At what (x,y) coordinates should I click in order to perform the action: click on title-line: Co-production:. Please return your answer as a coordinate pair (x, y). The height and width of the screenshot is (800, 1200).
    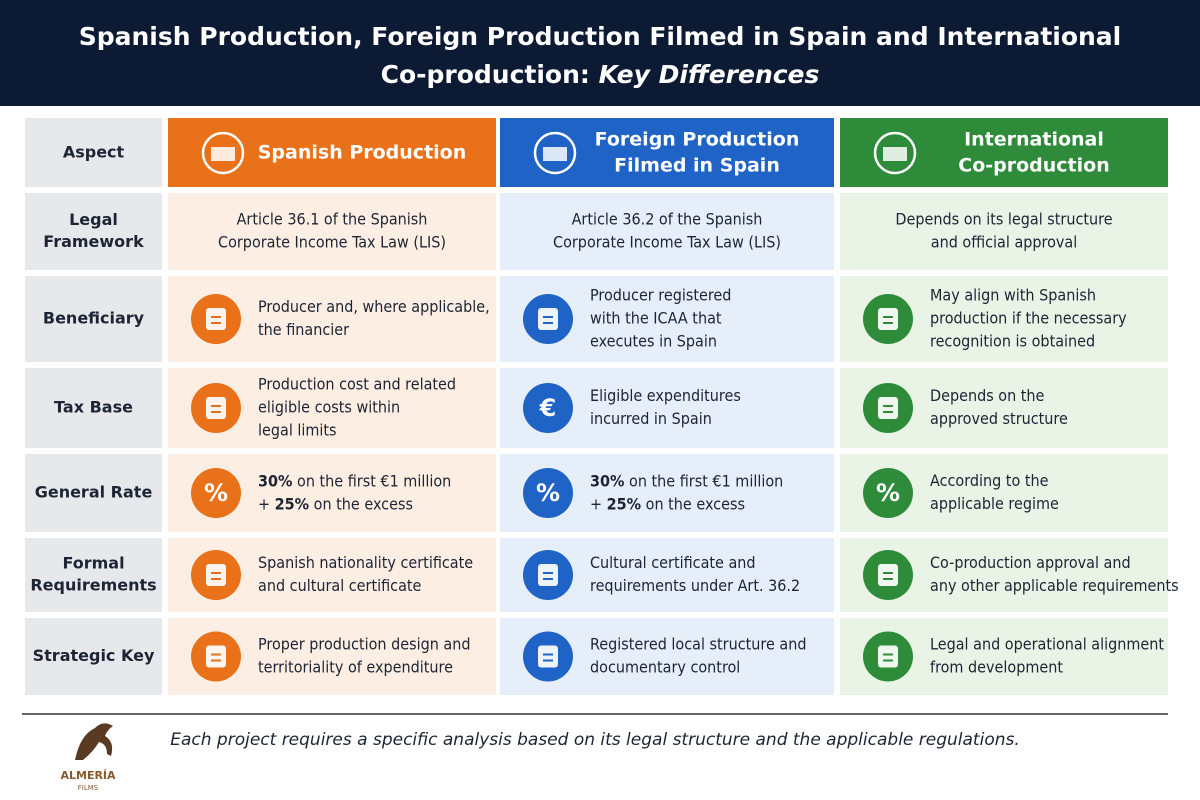
    Looking at the image, I should click on (490, 74).